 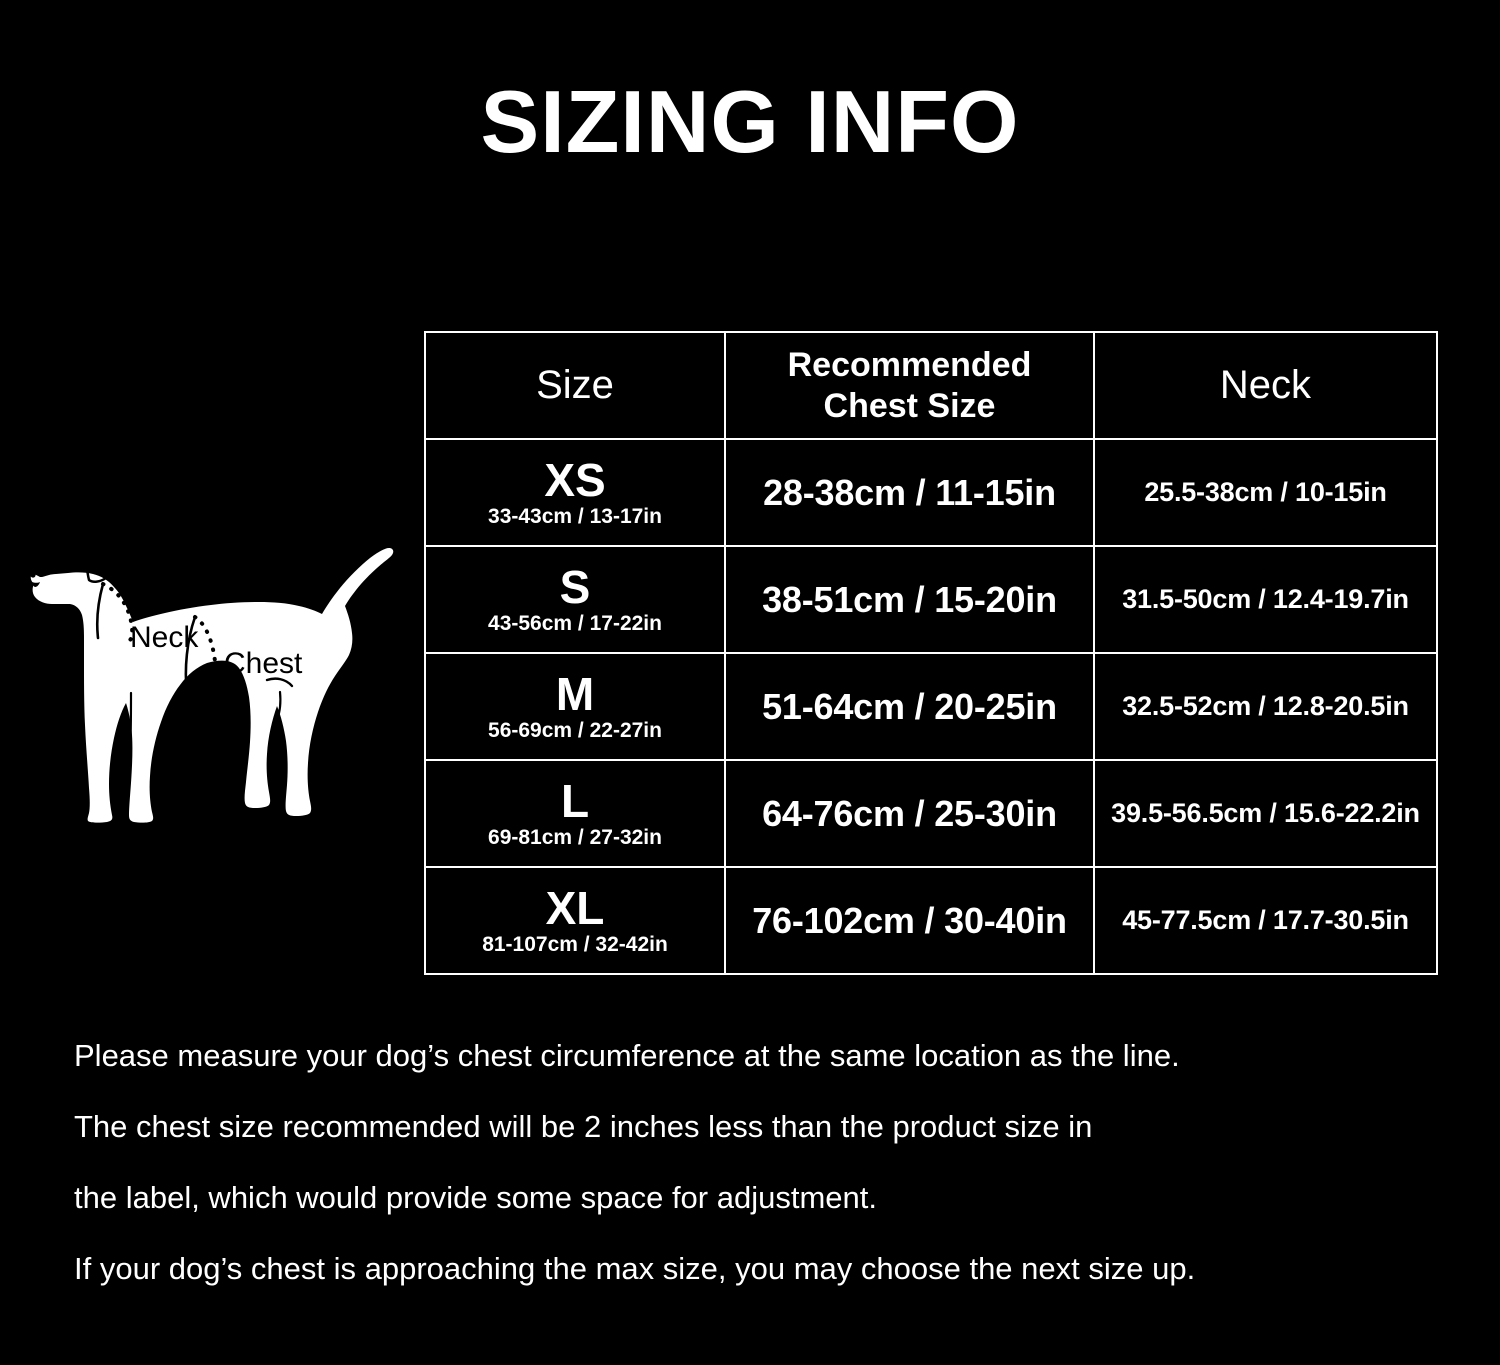 I want to click on header-label-size: Size, so click(x=575, y=384).